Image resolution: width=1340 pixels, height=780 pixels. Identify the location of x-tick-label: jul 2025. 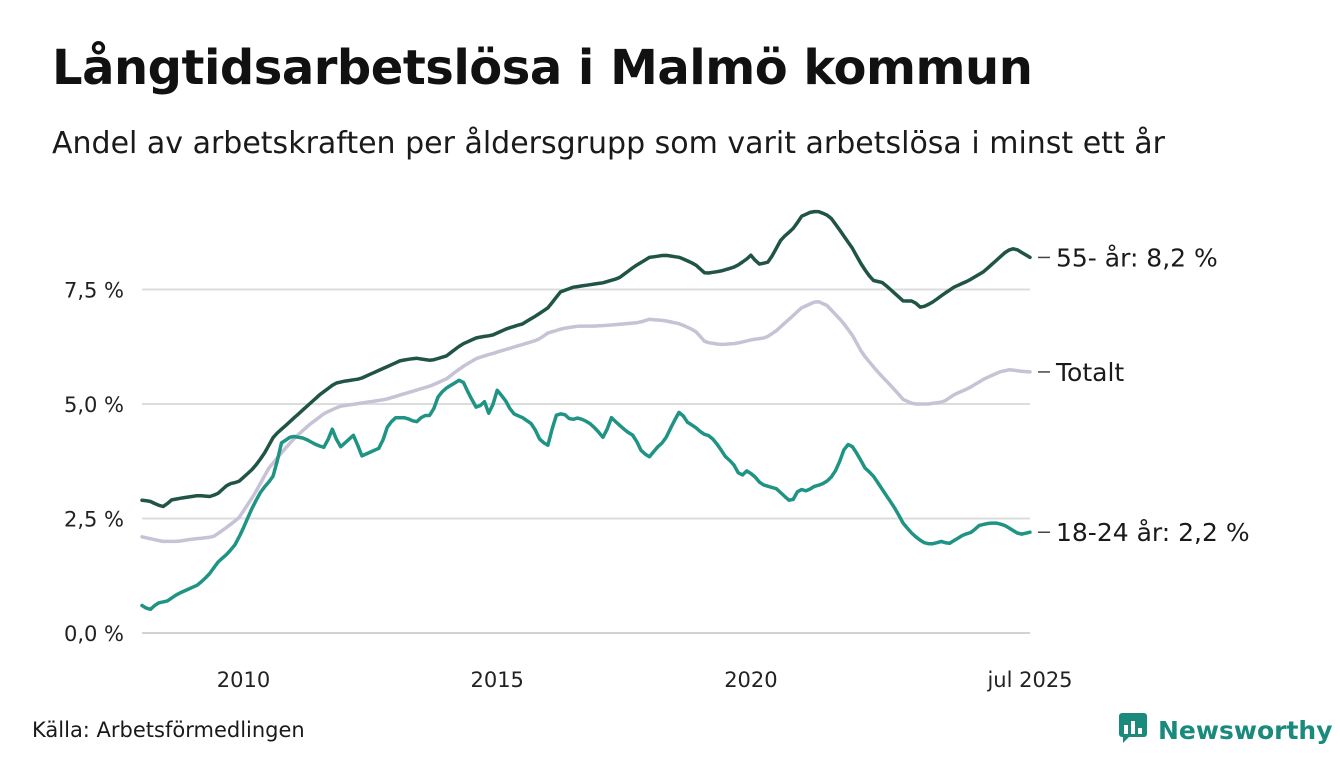
(1029, 680).